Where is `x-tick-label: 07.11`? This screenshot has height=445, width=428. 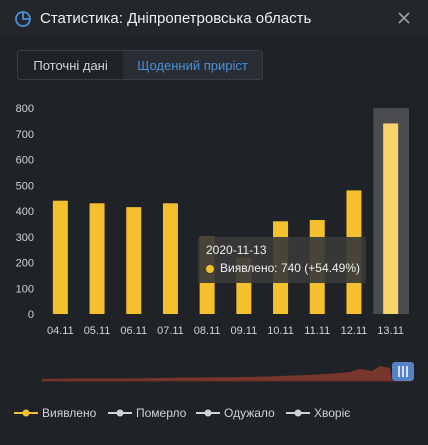 x-tick-label: 07.11 is located at coordinates (170, 331).